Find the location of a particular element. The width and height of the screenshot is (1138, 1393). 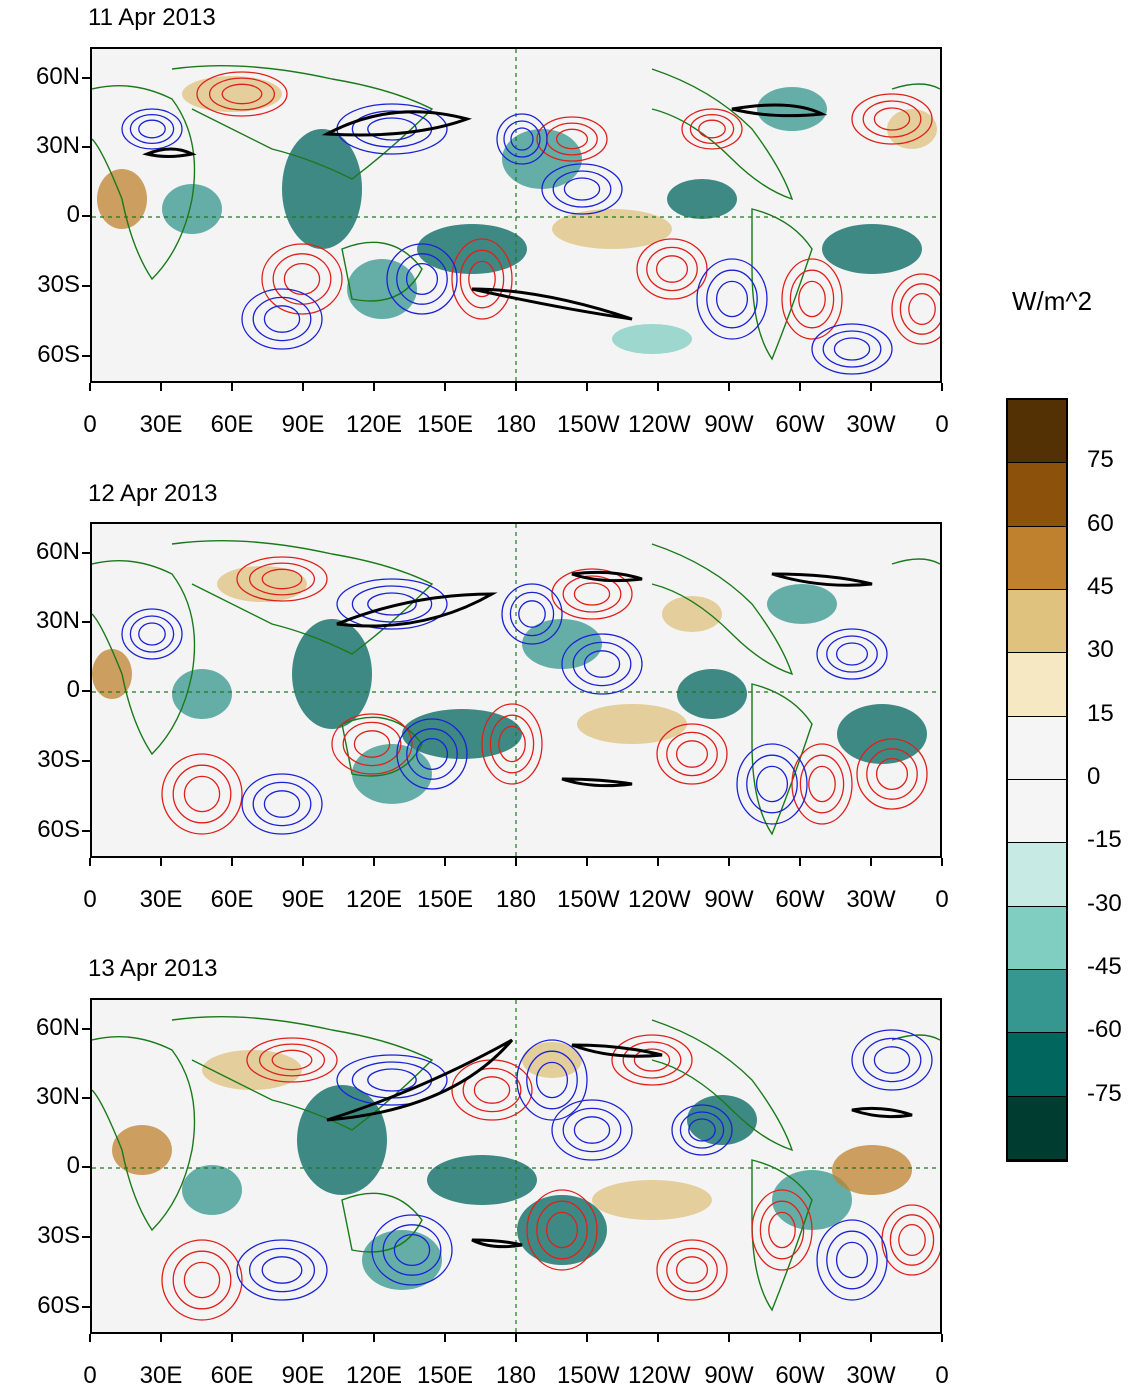

colorbar-label: 75 is located at coordinates (1100, 460).